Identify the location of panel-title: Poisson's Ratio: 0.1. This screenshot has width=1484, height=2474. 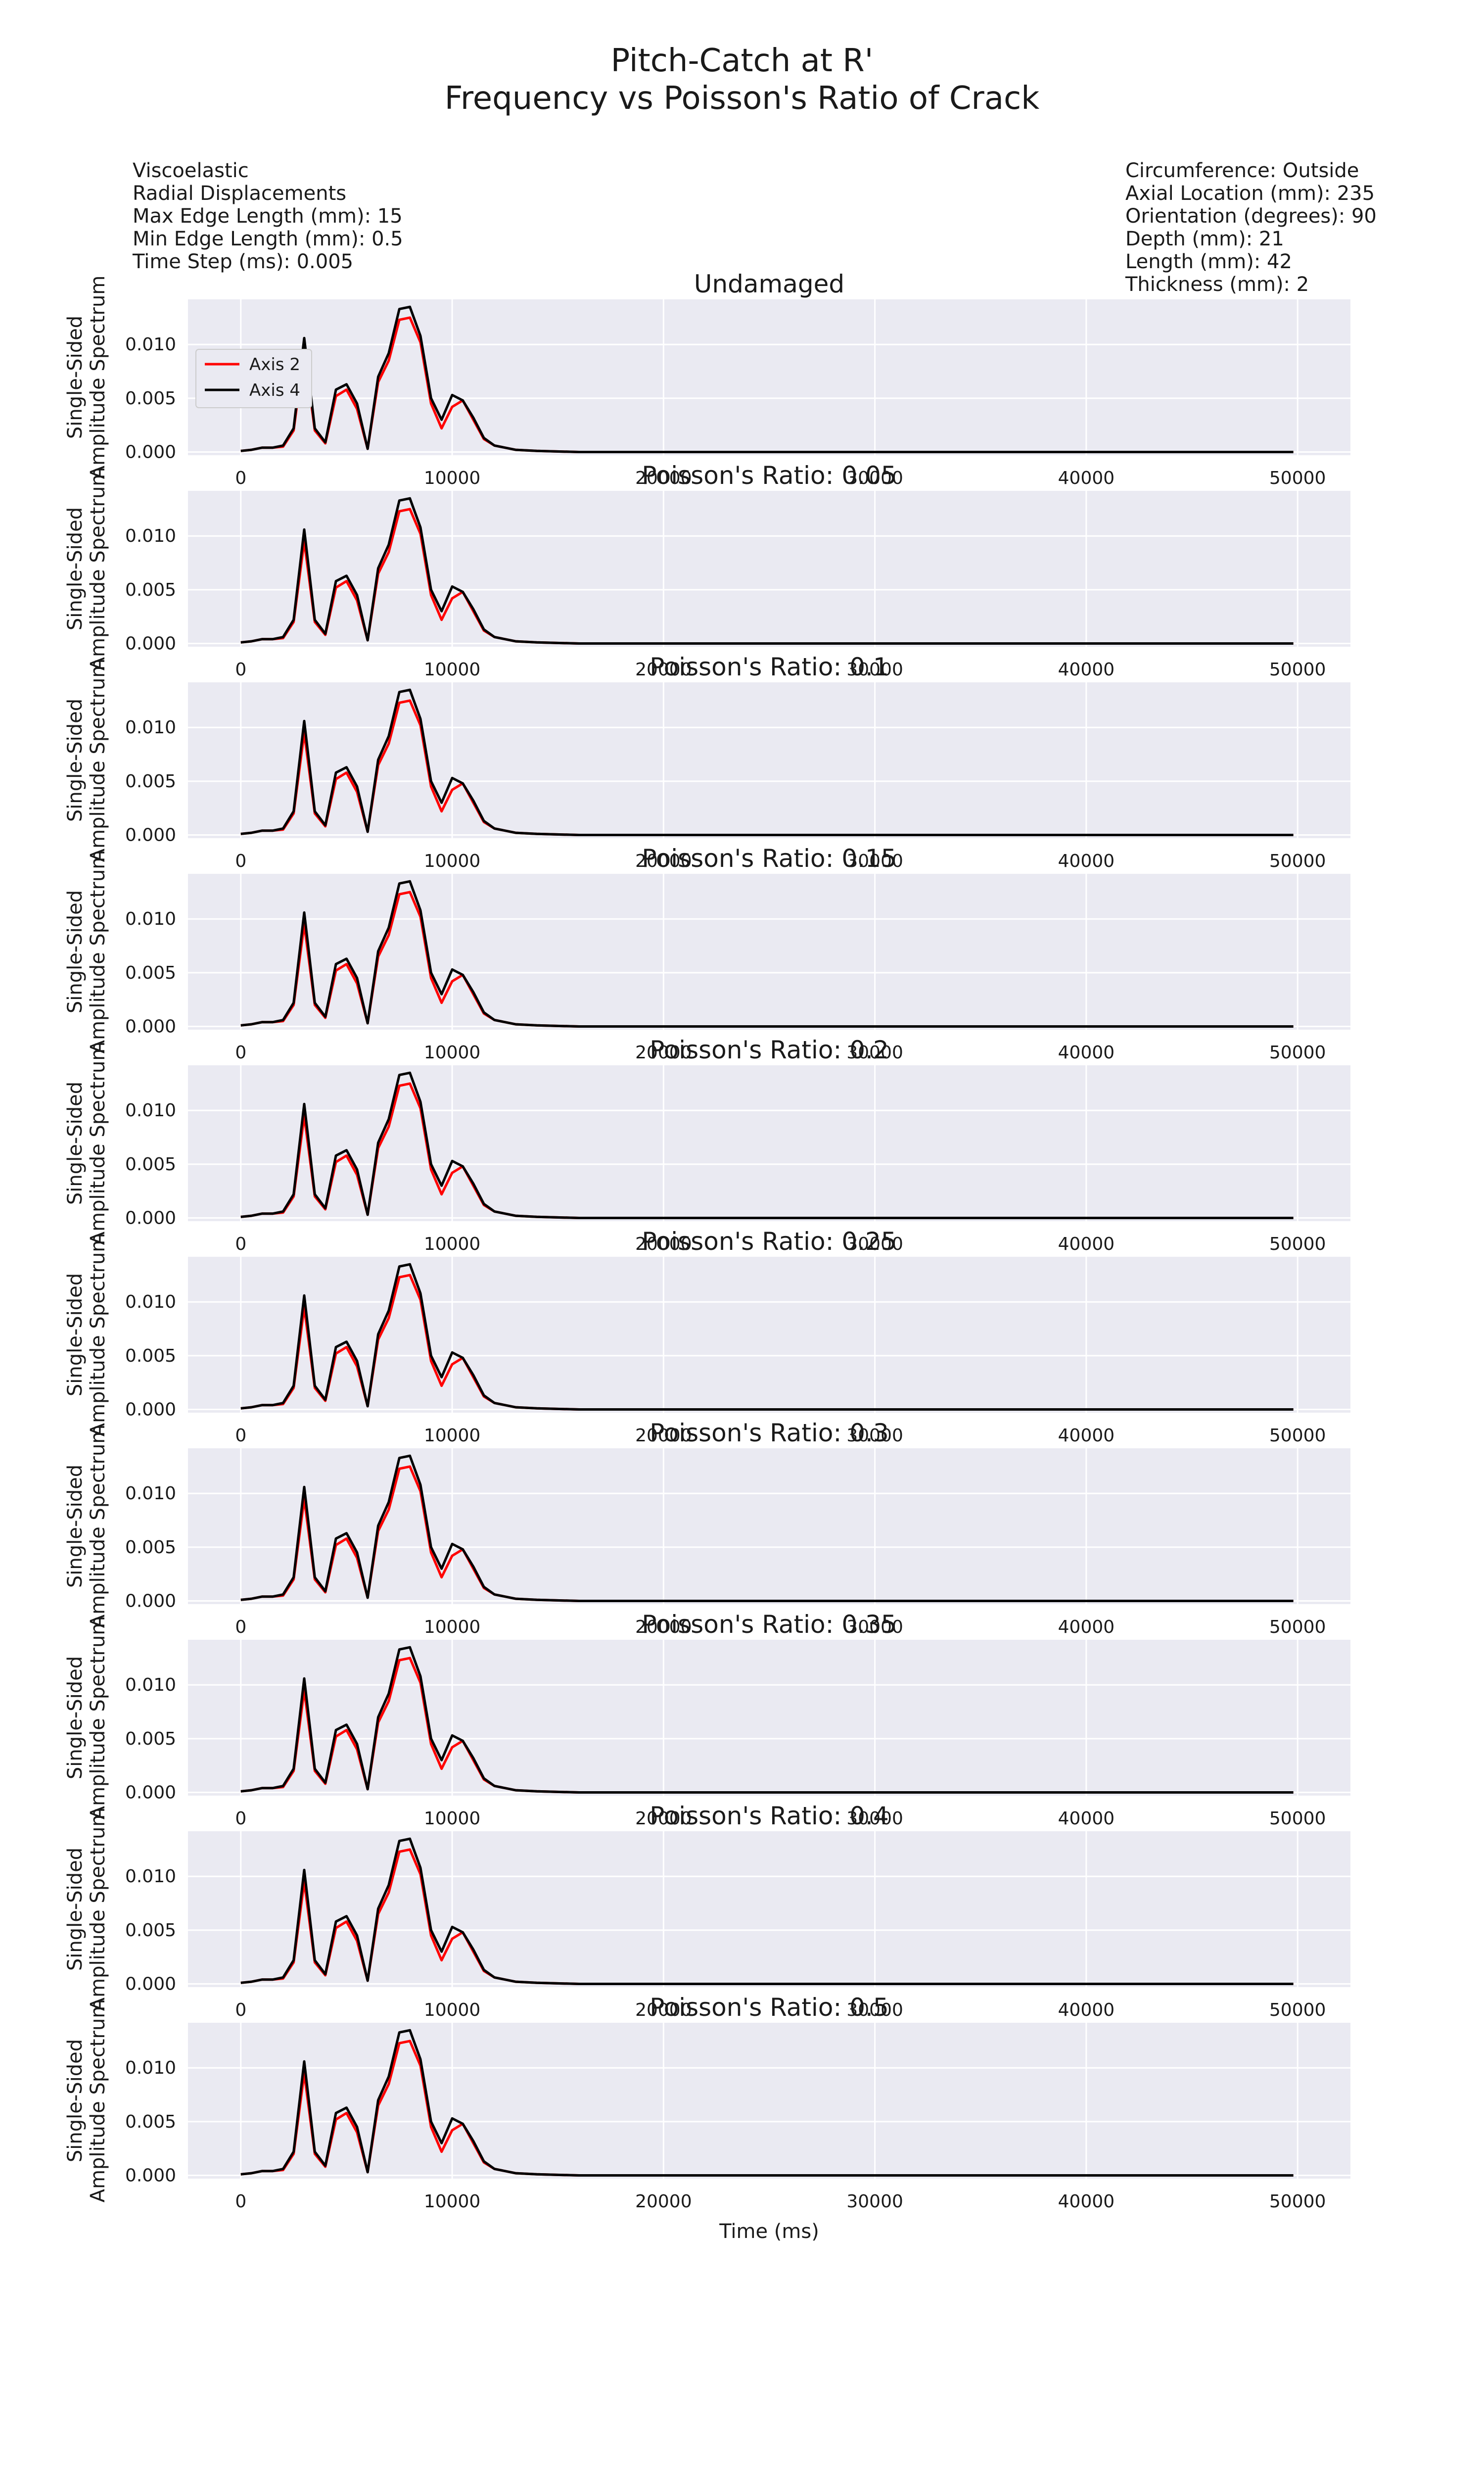
(769, 667).